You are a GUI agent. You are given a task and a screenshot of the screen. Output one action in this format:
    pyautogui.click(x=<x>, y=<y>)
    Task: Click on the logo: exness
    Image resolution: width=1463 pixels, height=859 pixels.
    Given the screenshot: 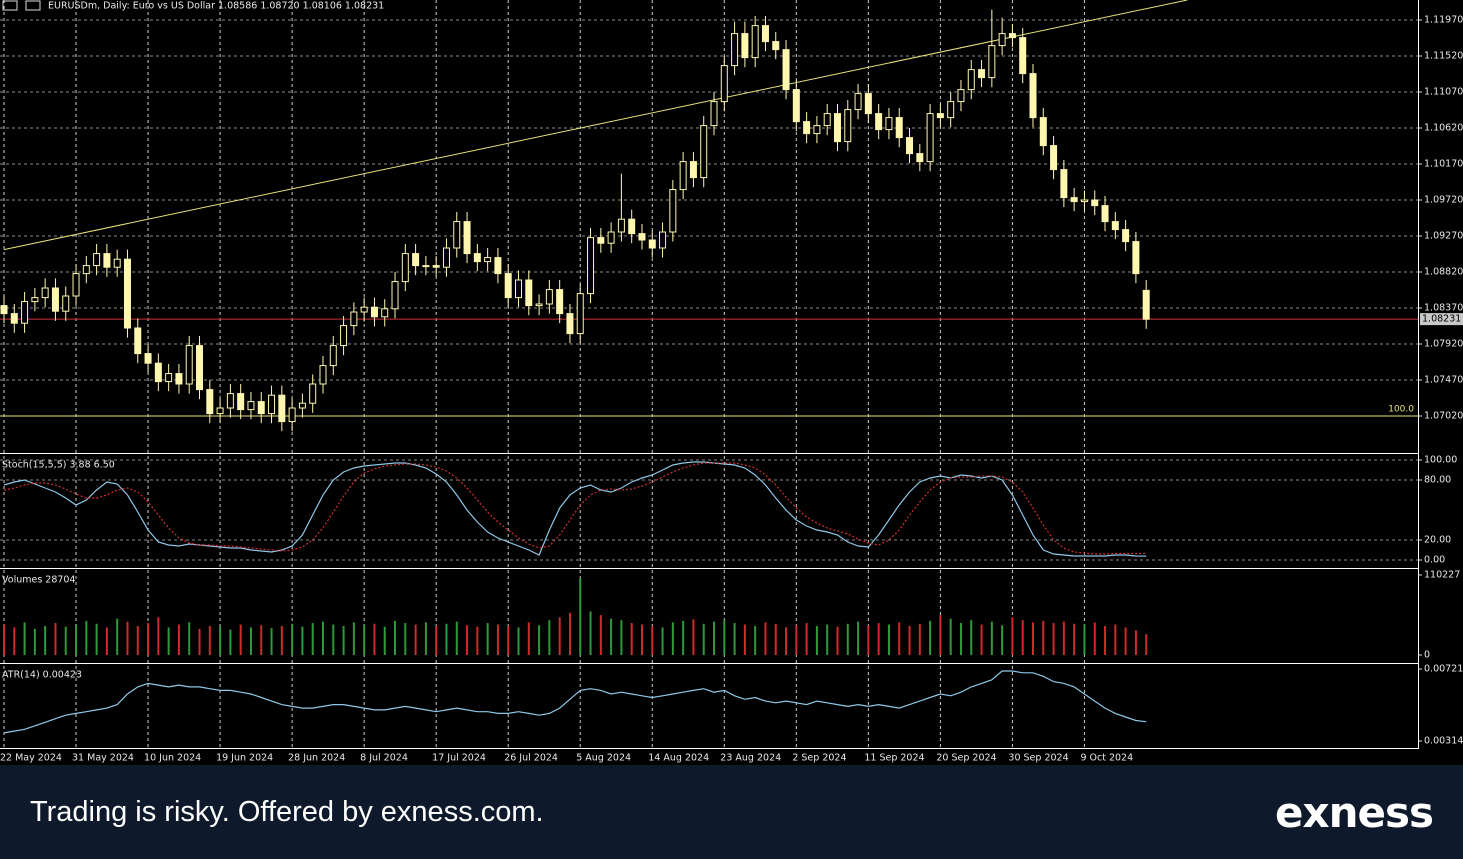 What is the action you would take?
    pyautogui.click(x=1354, y=812)
    